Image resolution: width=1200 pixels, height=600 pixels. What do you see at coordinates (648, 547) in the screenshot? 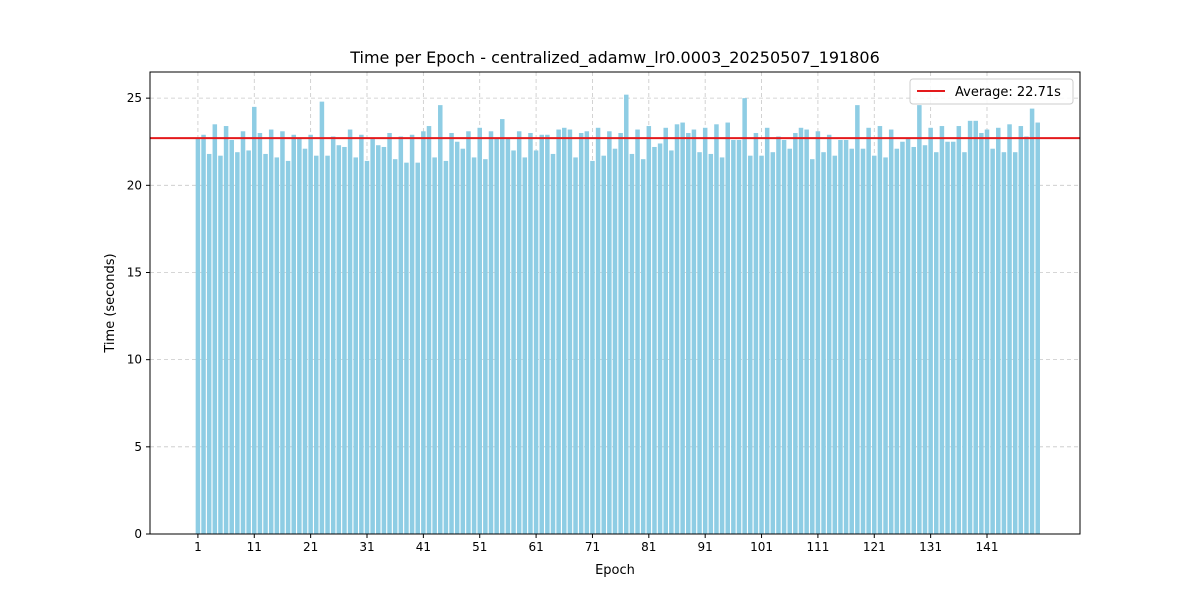
I see `x-tick-label: 81` at bounding box center [648, 547].